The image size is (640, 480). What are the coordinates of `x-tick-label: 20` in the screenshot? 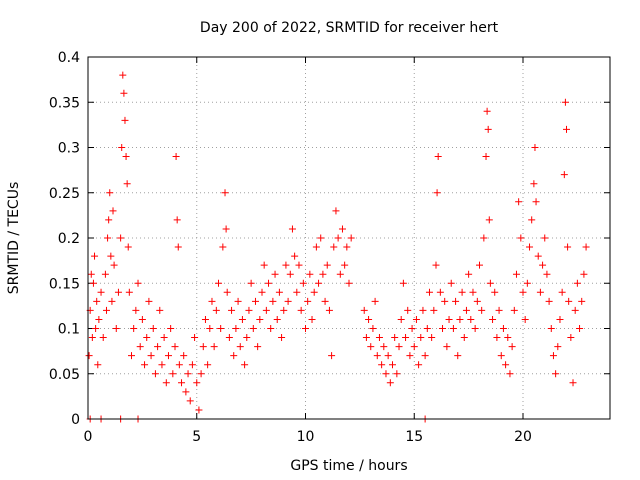 It's located at (523, 437).